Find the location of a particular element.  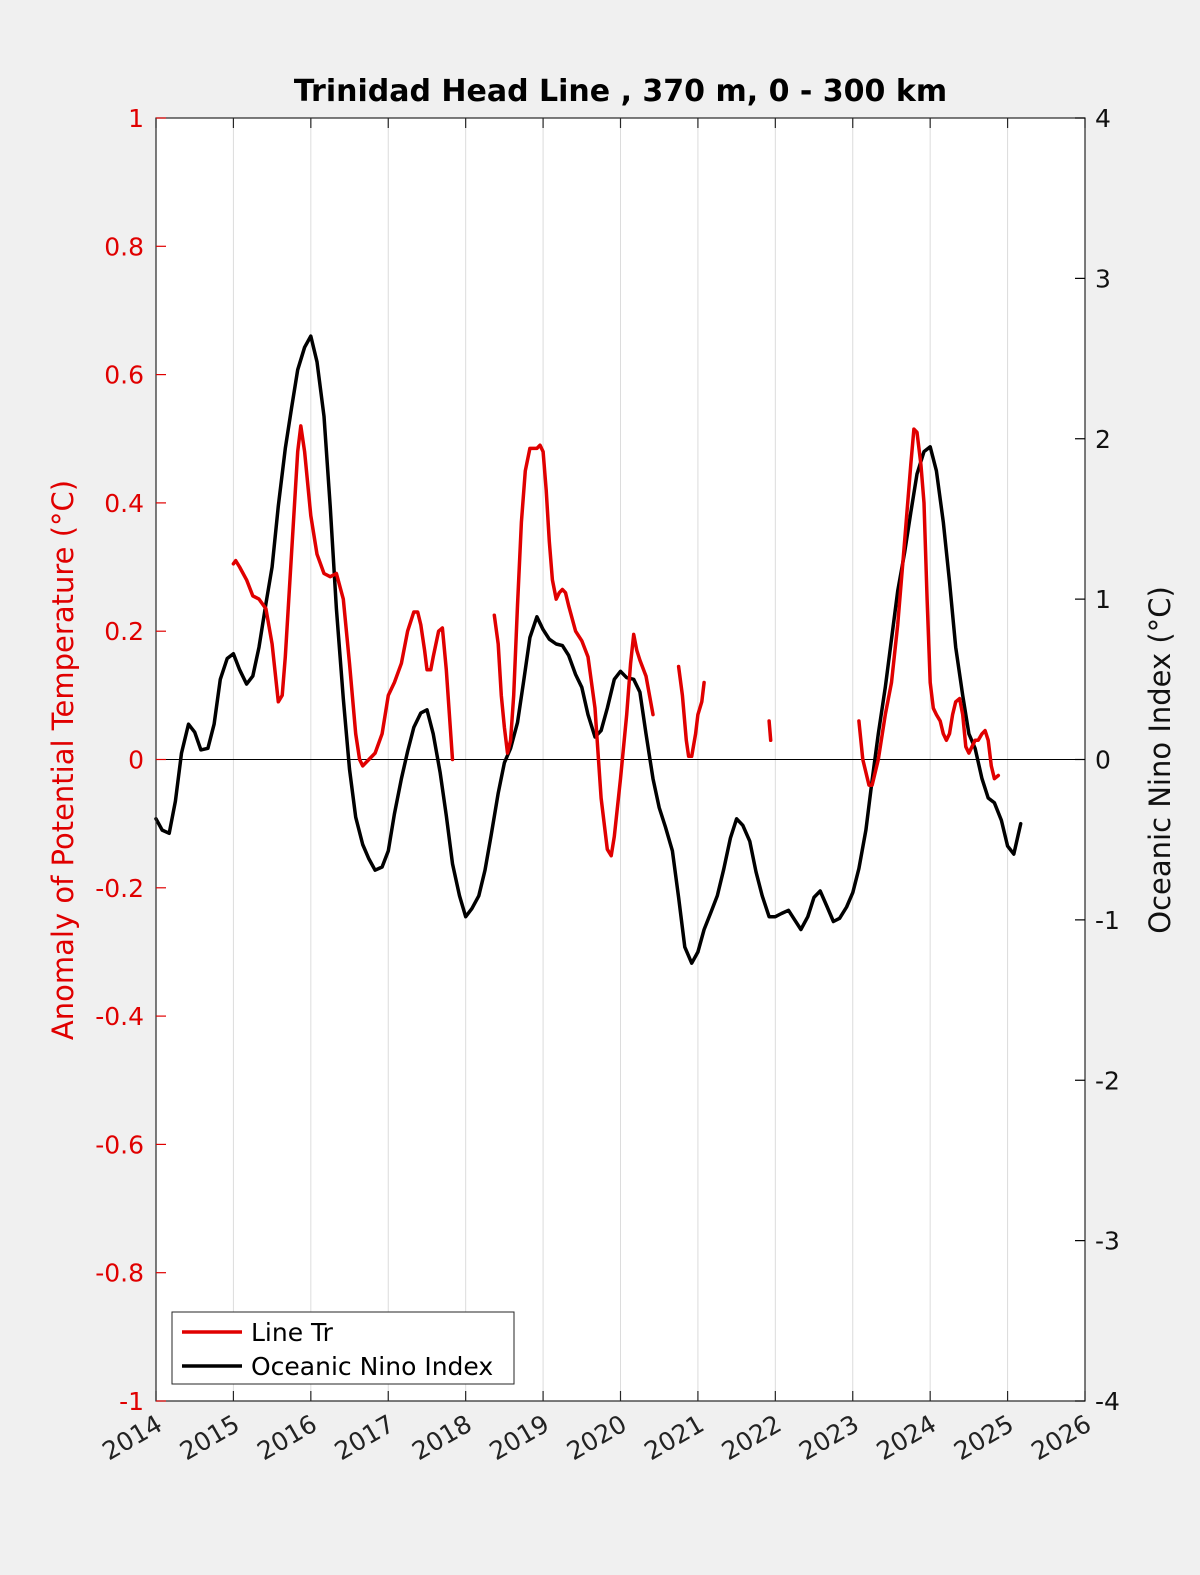

y-left-tick-label: 0.2 is located at coordinates (124, 631).